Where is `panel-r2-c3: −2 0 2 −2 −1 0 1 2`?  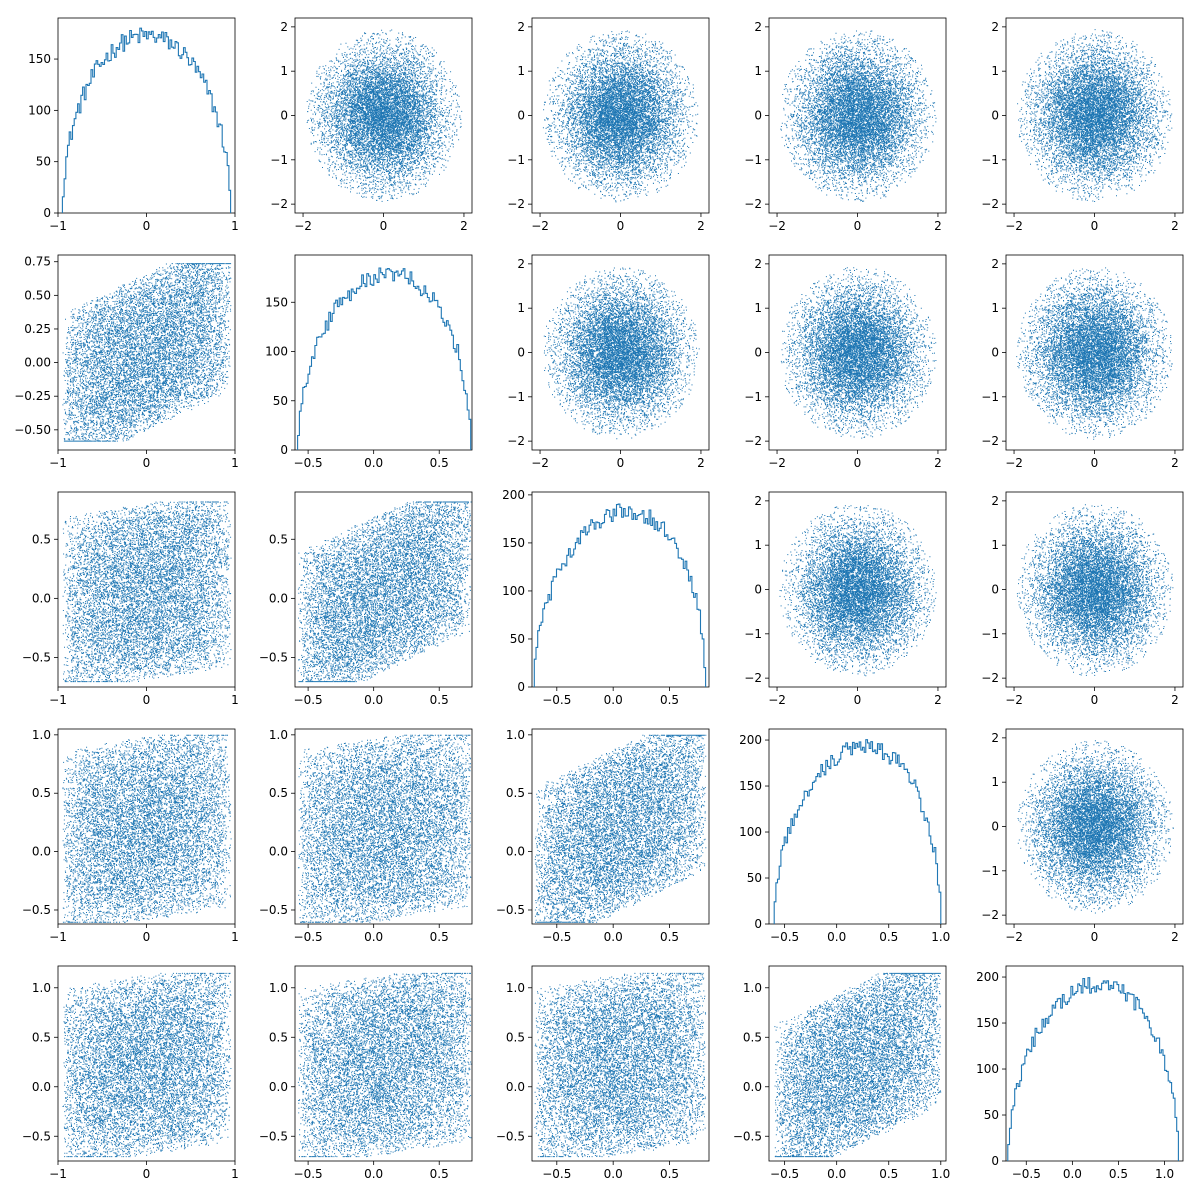
panel-r2-c3: −2 0 2 −2 −1 0 1 2 is located at coordinates (845, 599).